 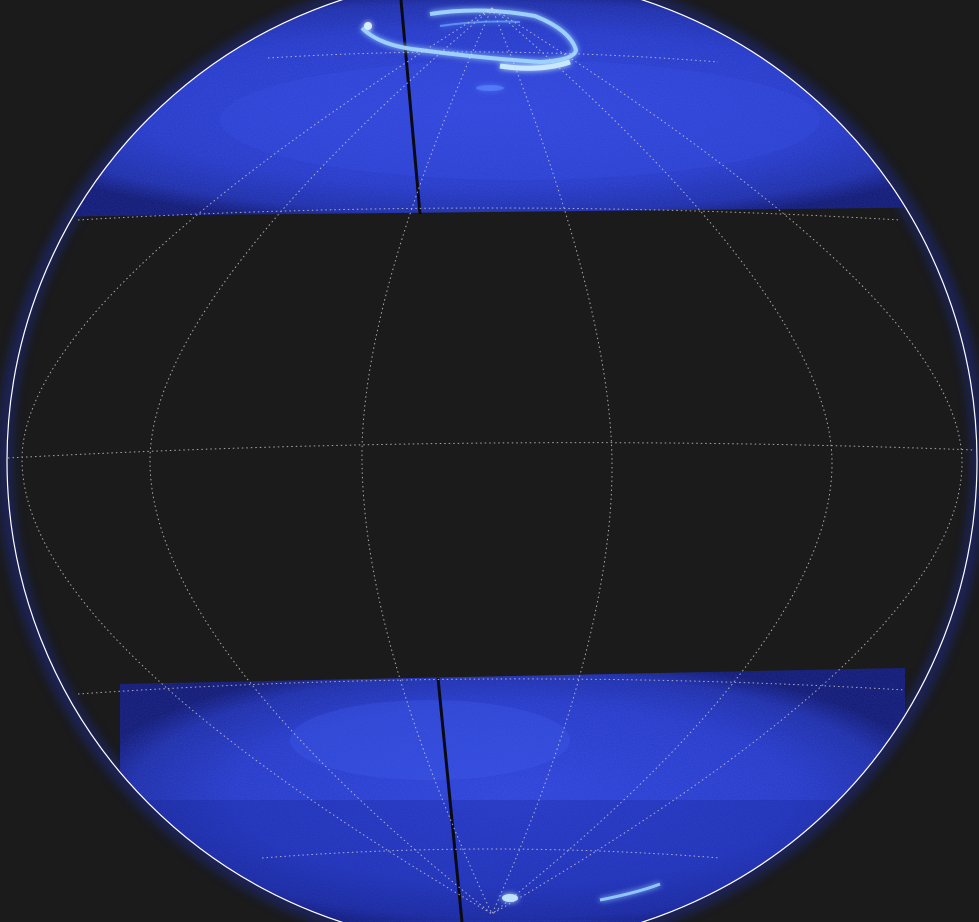 What do you see at coordinates (581, 892) in the screenshot?
I see `south-aurora` at bounding box center [581, 892].